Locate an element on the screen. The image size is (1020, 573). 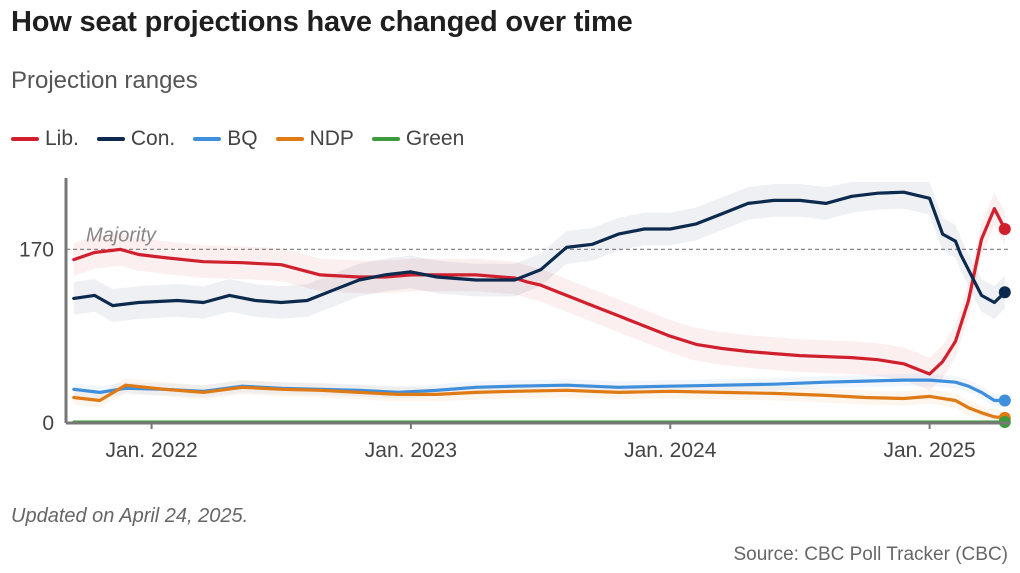
legend-item-ndp: NDP is located at coordinates (314, 139).